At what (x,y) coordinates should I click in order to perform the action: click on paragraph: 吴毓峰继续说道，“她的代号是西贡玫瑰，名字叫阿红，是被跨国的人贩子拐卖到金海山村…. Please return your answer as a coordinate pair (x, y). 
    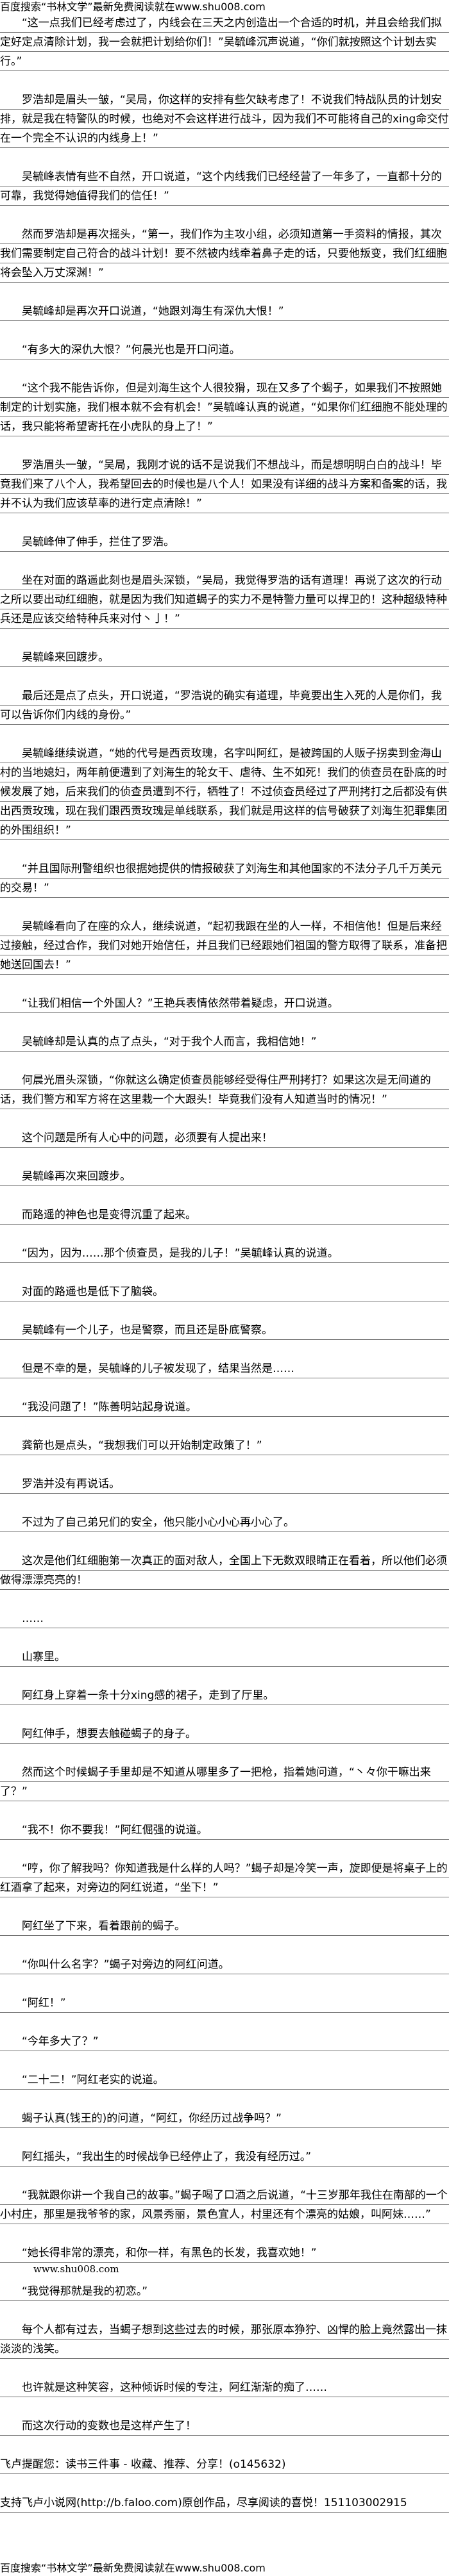
    Looking at the image, I should click on (224, 792).